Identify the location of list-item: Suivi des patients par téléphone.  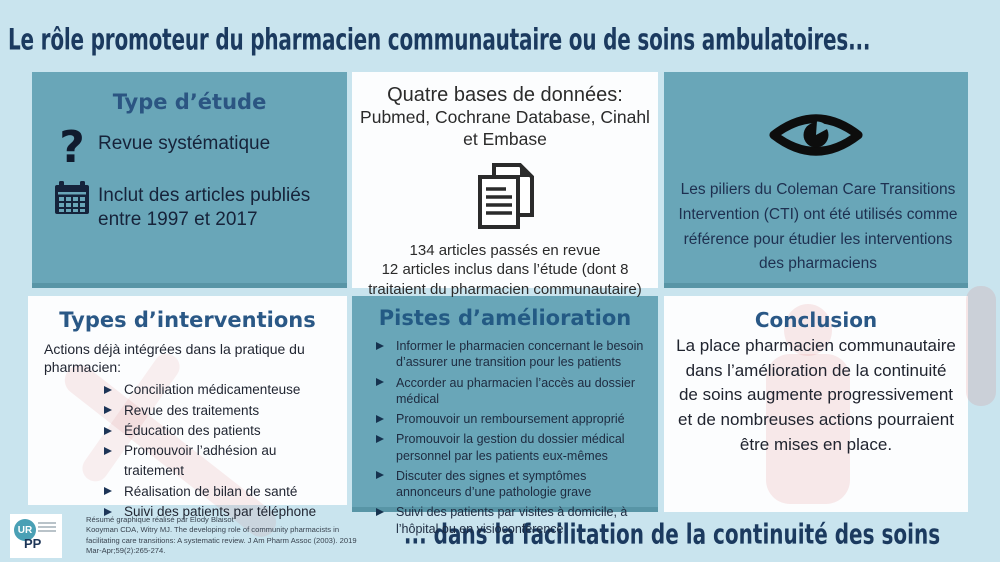
(218, 512).